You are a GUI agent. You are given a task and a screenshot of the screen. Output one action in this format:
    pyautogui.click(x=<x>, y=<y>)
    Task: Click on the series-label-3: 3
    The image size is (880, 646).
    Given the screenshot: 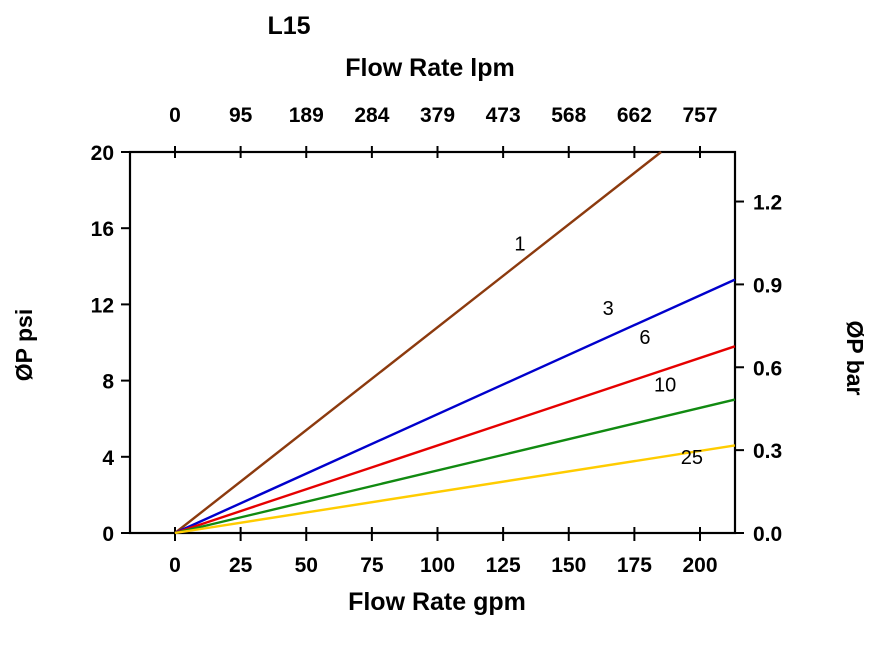 What is the action you would take?
    pyautogui.click(x=608, y=309)
    